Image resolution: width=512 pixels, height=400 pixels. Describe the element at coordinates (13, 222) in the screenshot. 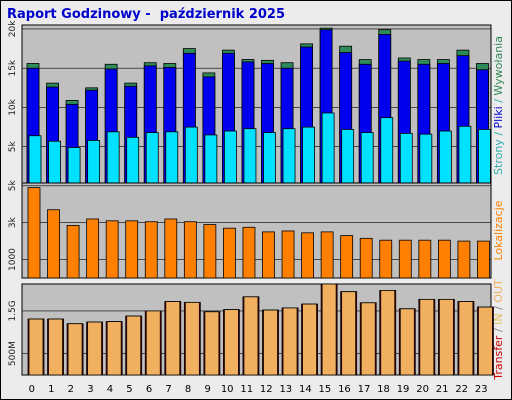

I see `y-tick-label-locations: 3k` at that location.